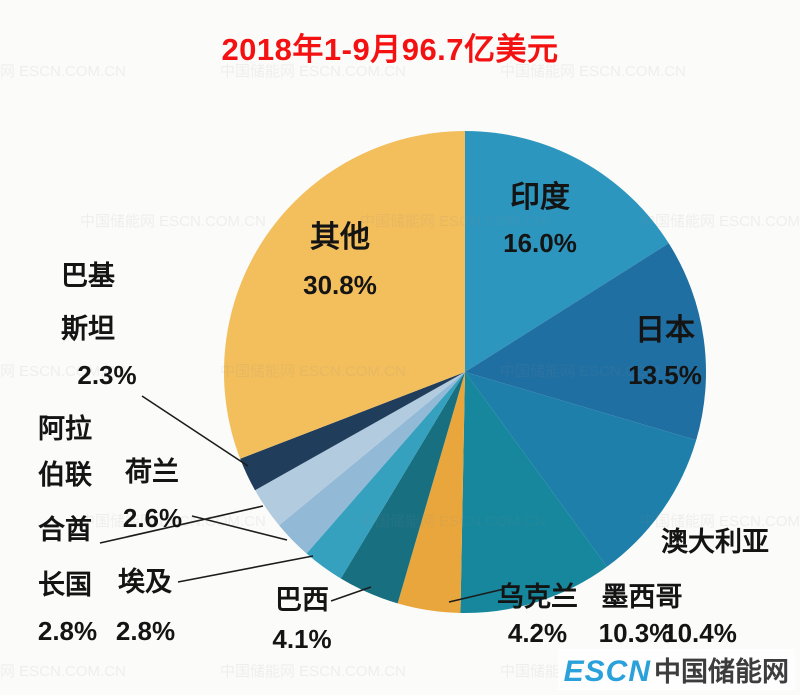  I want to click on leader-line-brazil, so click(351, 594).